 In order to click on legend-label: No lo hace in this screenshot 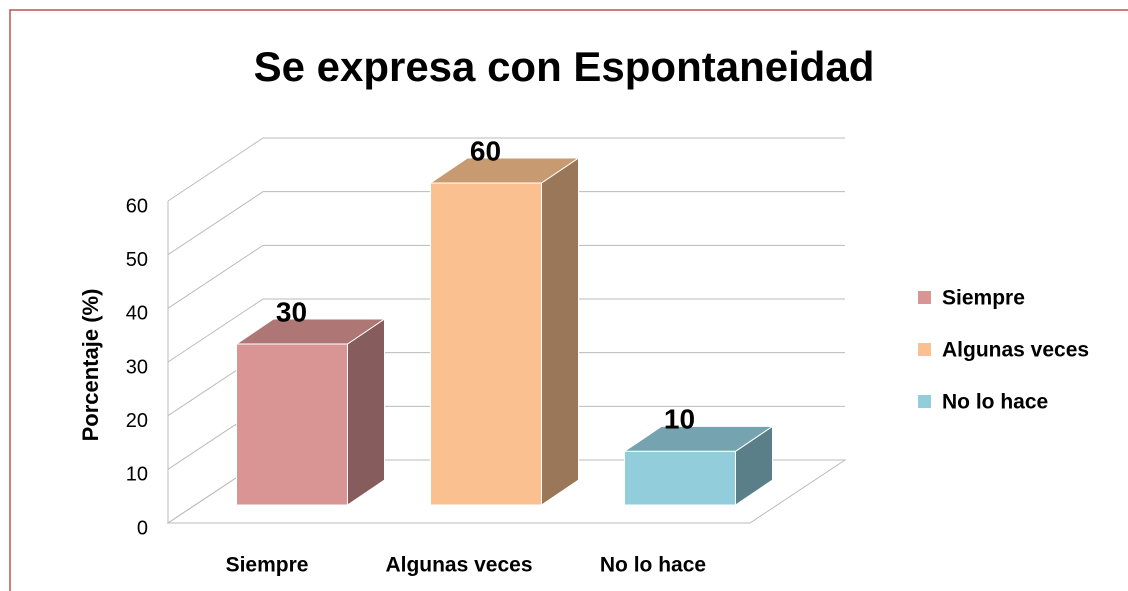, I will do `click(995, 402)`.